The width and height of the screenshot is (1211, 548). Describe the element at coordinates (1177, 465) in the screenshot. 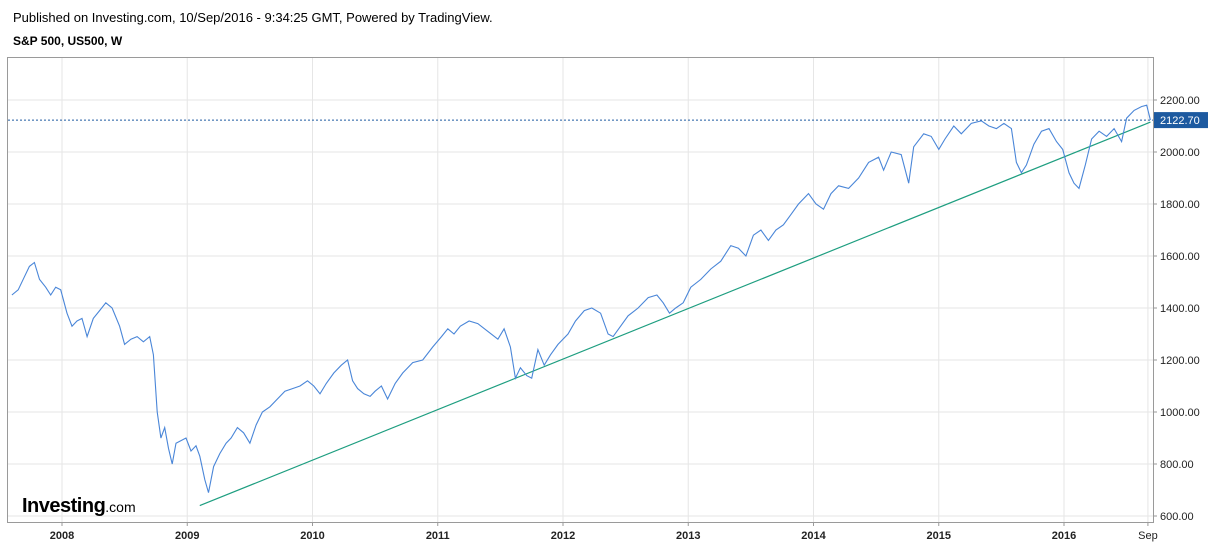

I see `y-tick-label: 800.00` at that location.